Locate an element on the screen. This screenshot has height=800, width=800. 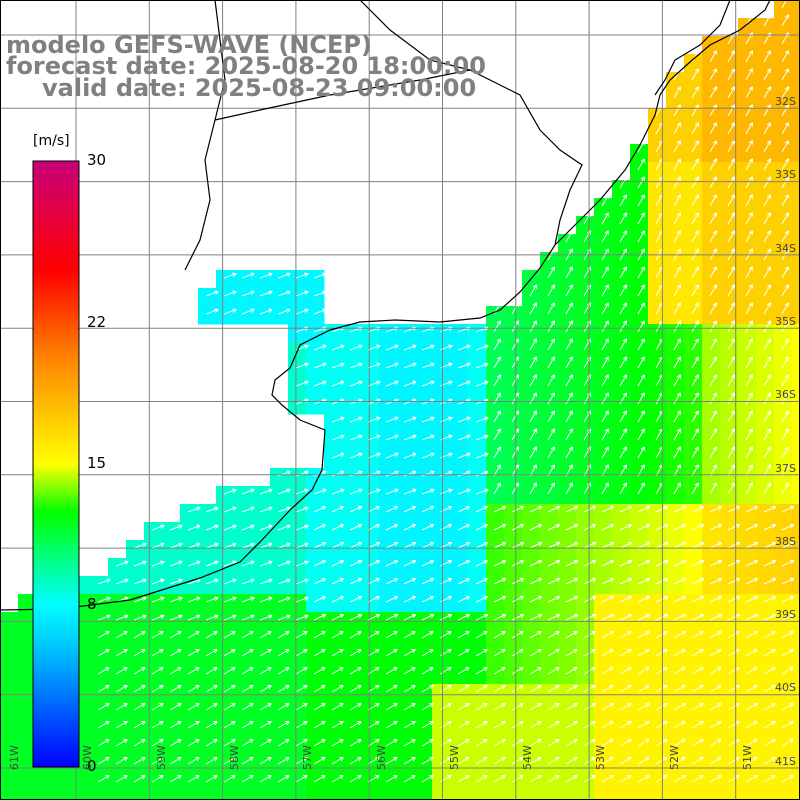
colorbar-tick-label: 22 is located at coordinates (97, 321).